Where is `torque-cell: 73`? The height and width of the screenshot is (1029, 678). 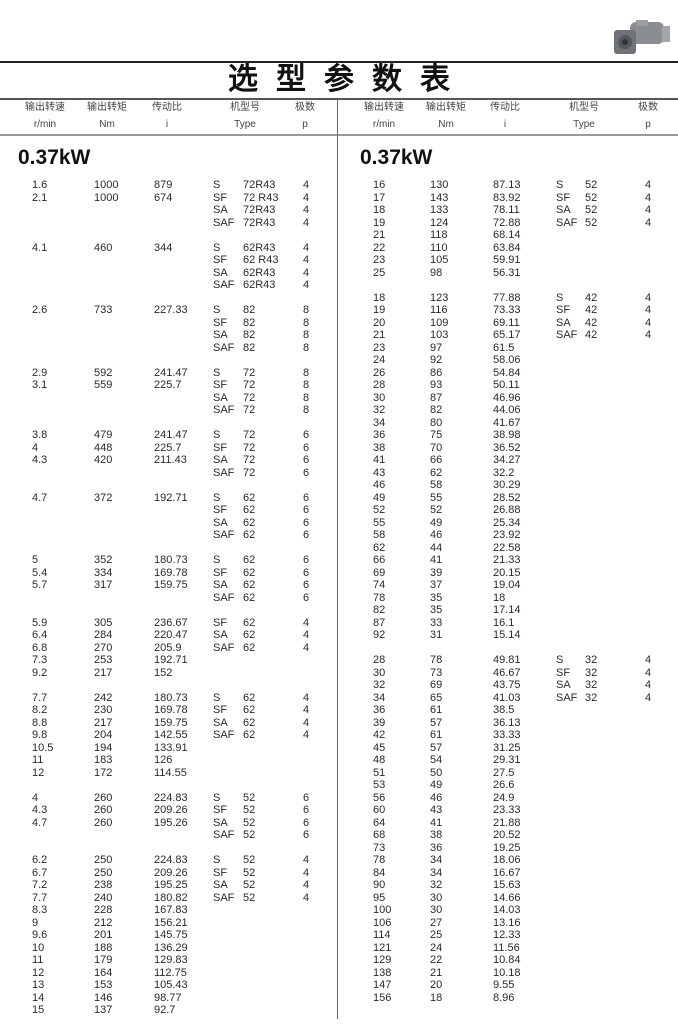
torque-cell: 73 is located at coordinates (436, 672).